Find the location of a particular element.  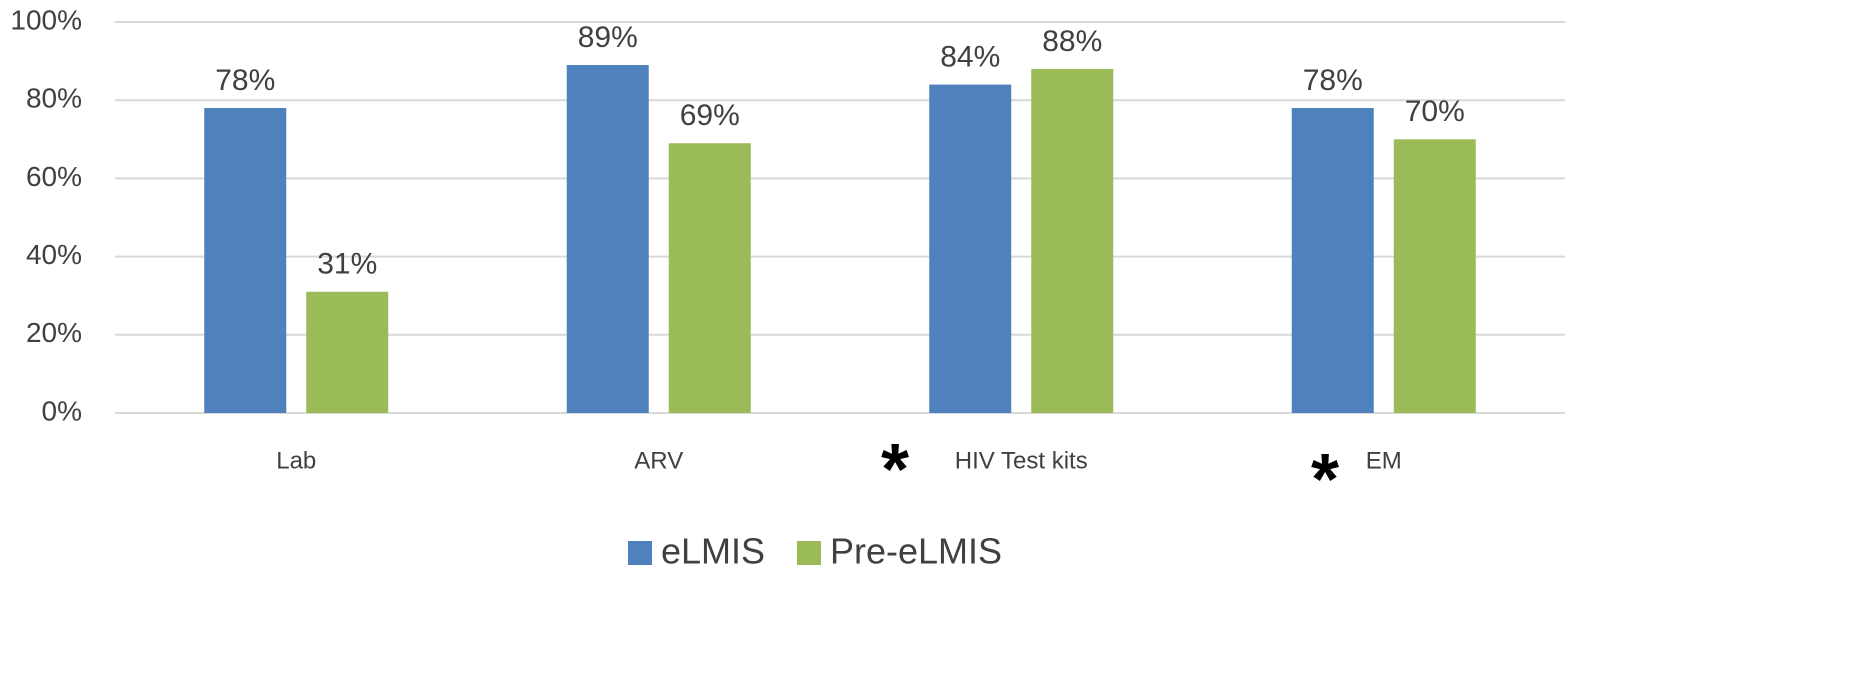

data-label: 31% is located at coordinates (347, 264).